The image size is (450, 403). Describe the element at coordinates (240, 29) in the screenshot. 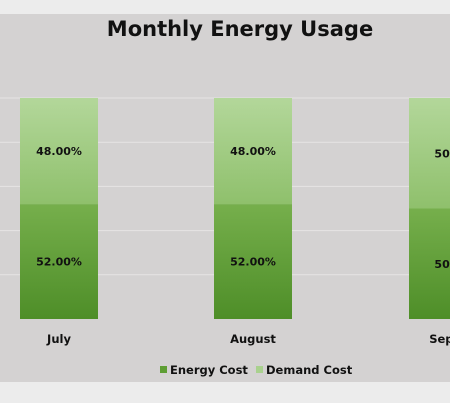

I see `chart-title: Monthly Energy Usage` at that location.